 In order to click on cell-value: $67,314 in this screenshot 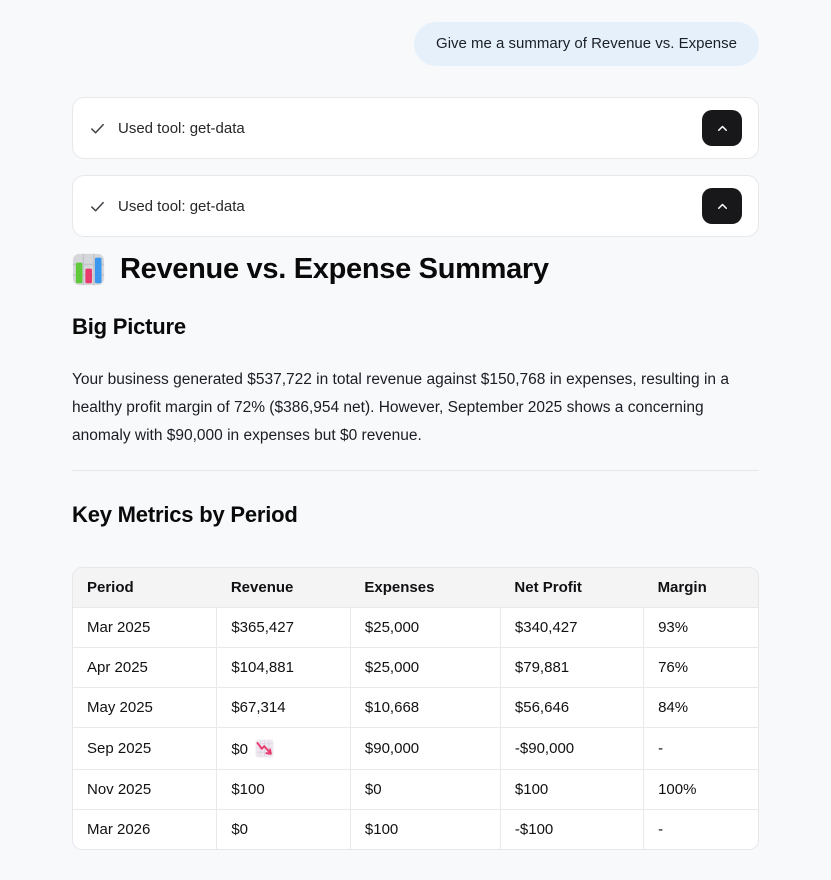, I will do `click(258, 707)`.